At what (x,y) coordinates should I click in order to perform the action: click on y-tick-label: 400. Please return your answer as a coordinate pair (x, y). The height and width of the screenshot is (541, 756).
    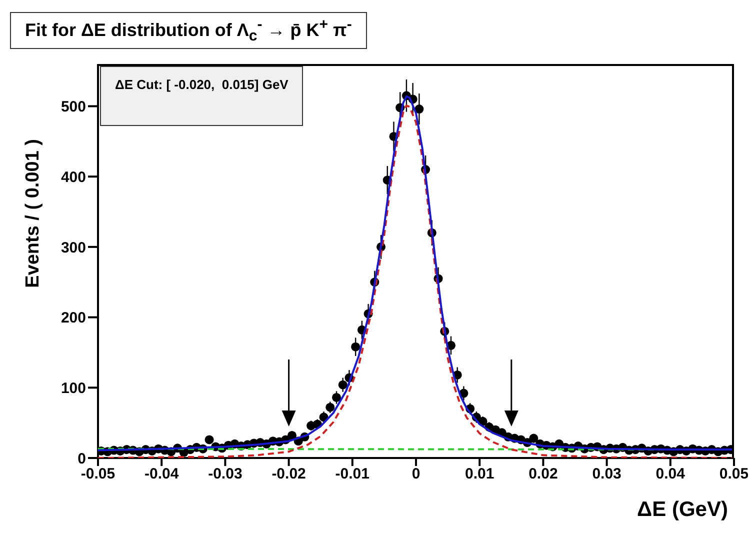
    Looking at the image, I should click on (73, 177).